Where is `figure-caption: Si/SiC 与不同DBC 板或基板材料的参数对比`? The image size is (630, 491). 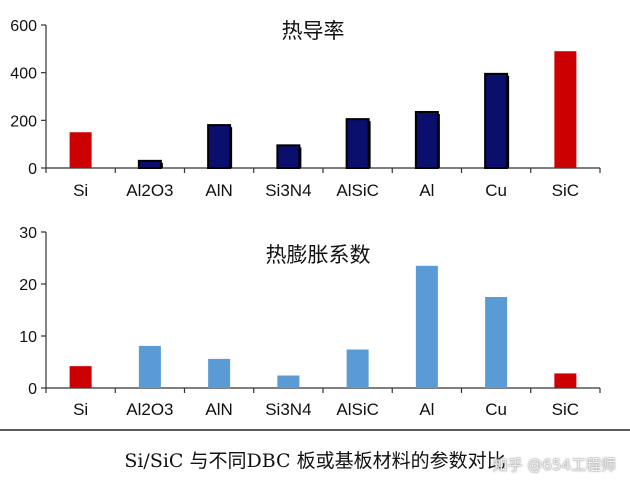 figure-caption: Si/SiC 与不同DBC 板或基板材料的参数对比 is located at coordinates (315, 461).